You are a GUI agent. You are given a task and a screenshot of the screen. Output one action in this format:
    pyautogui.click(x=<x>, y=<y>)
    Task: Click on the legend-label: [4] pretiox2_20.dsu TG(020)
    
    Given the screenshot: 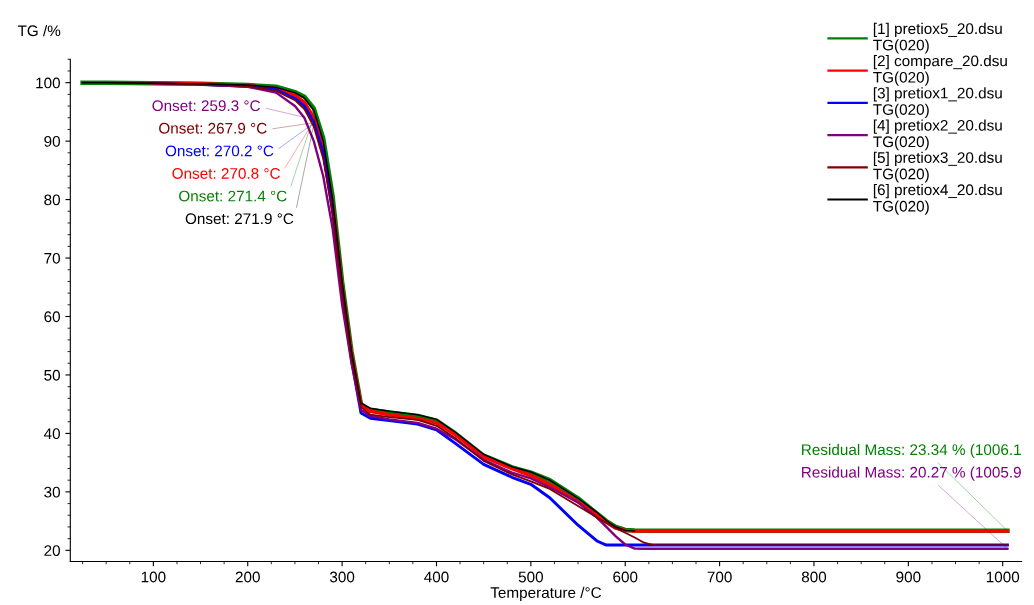 What is the action you would take?
    pyautogui.click(x=937, y=135)
    